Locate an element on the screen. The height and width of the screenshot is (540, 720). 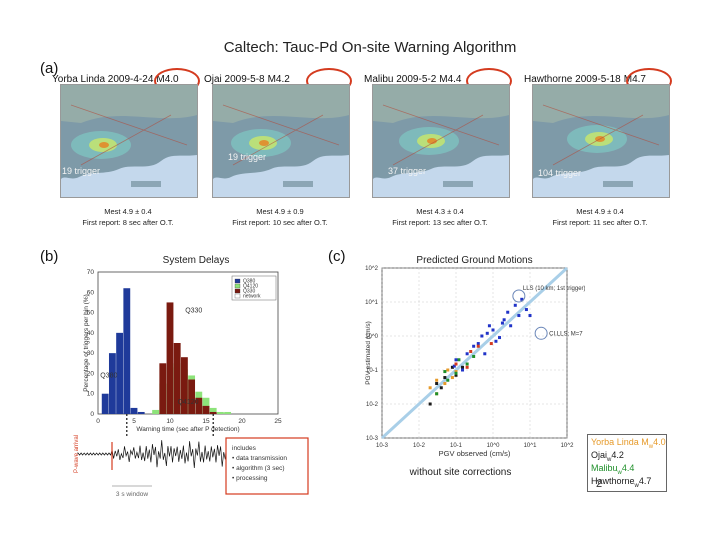
legend-row: Malibuw4.4 is located at coordinates (612, 469).